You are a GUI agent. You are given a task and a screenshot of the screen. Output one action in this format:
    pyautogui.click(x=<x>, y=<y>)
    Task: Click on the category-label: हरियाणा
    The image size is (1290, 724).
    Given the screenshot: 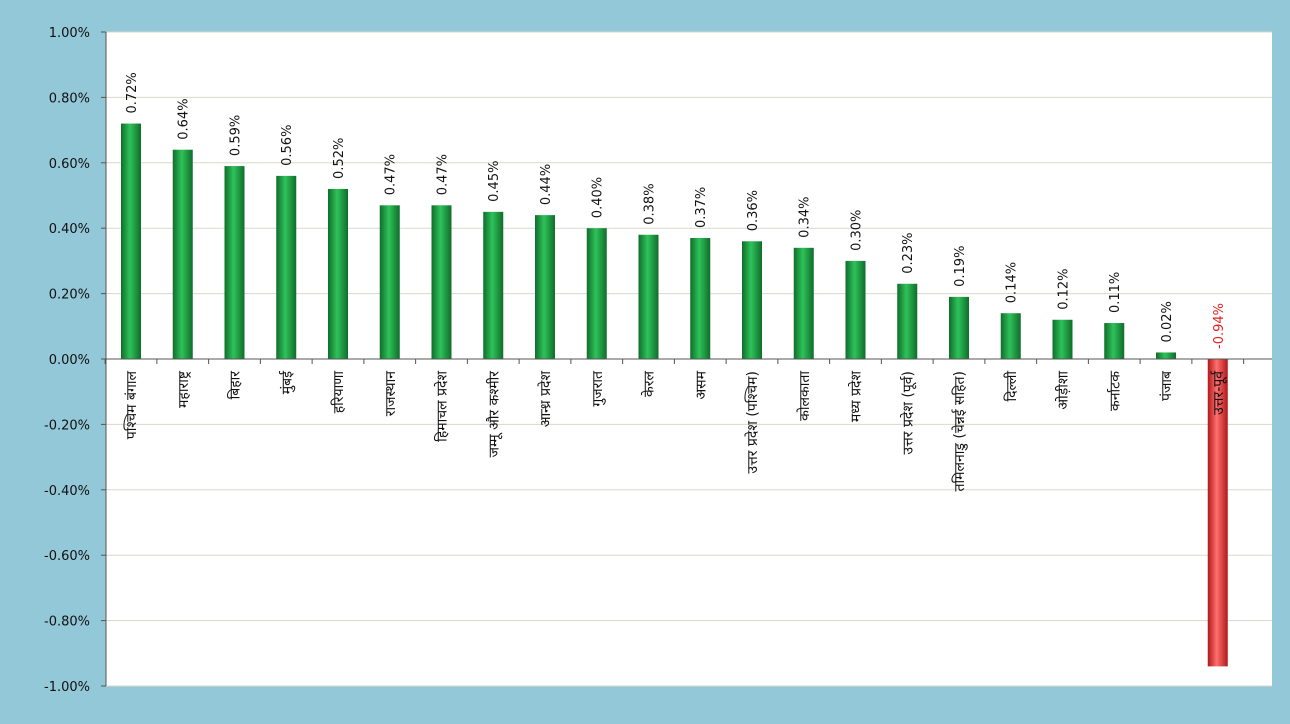 What is the action you would take?
    pyautogui.click(x=338, y=392)
    